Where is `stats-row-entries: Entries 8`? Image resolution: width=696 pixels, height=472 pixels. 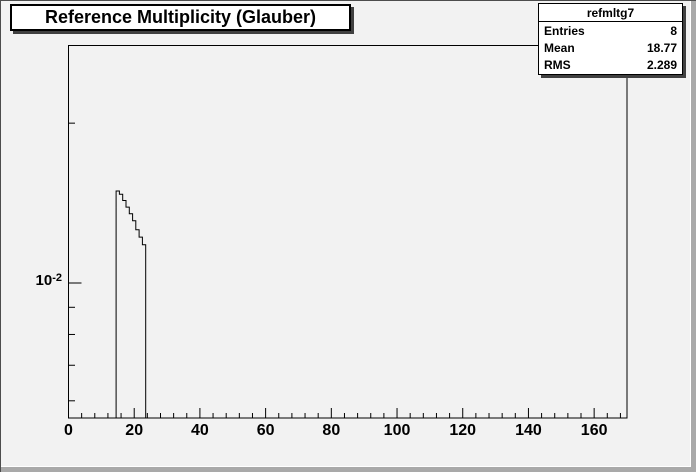 stats-row-entries: Entries 8 is located at coordinates (610, 30).